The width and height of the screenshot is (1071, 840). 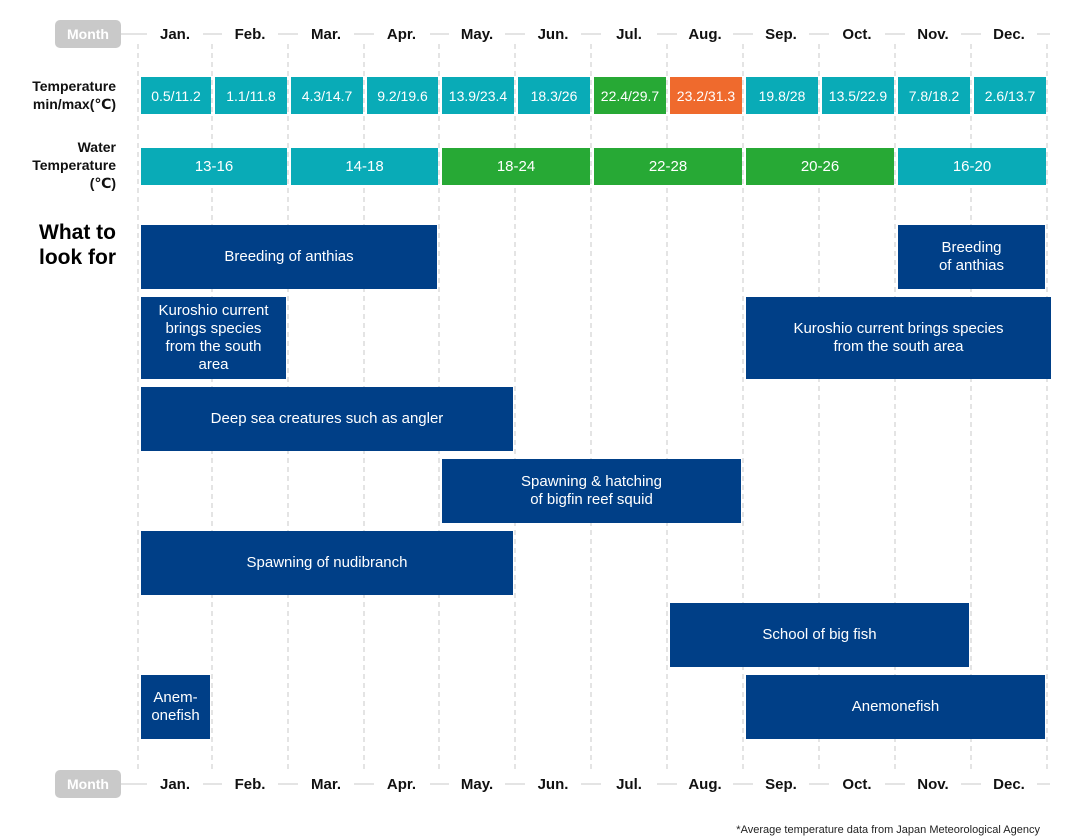 What do you see at coordinates (971, 265) in the screenshot?
I see `look-for-bar-line: of anthias` at bounding box center [971, 265].